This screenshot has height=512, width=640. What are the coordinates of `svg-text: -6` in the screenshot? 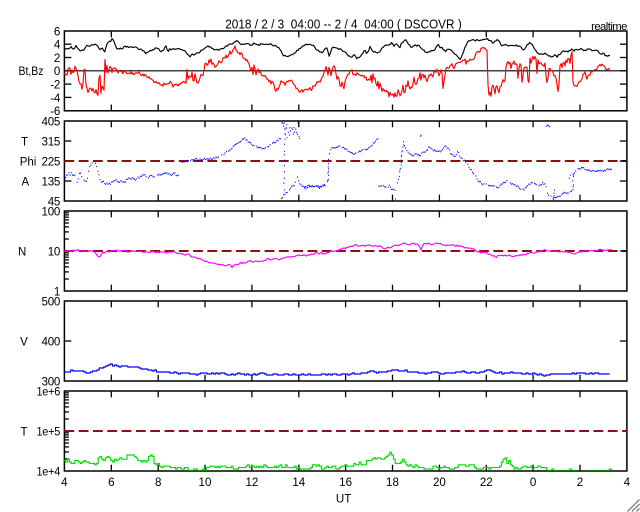 It's located at (55, 111).